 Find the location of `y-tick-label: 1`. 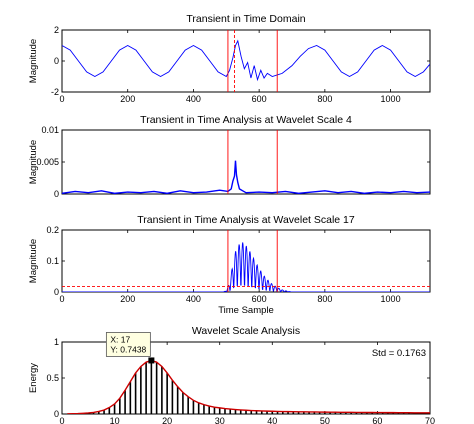

y-tick-label: 1 is located at coordinates (56, 342).